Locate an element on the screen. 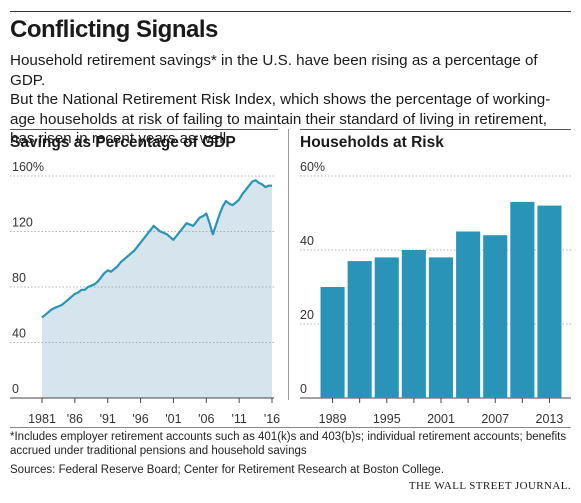  chart-title: Conflicting Signals is located at coordinates (114, 29).